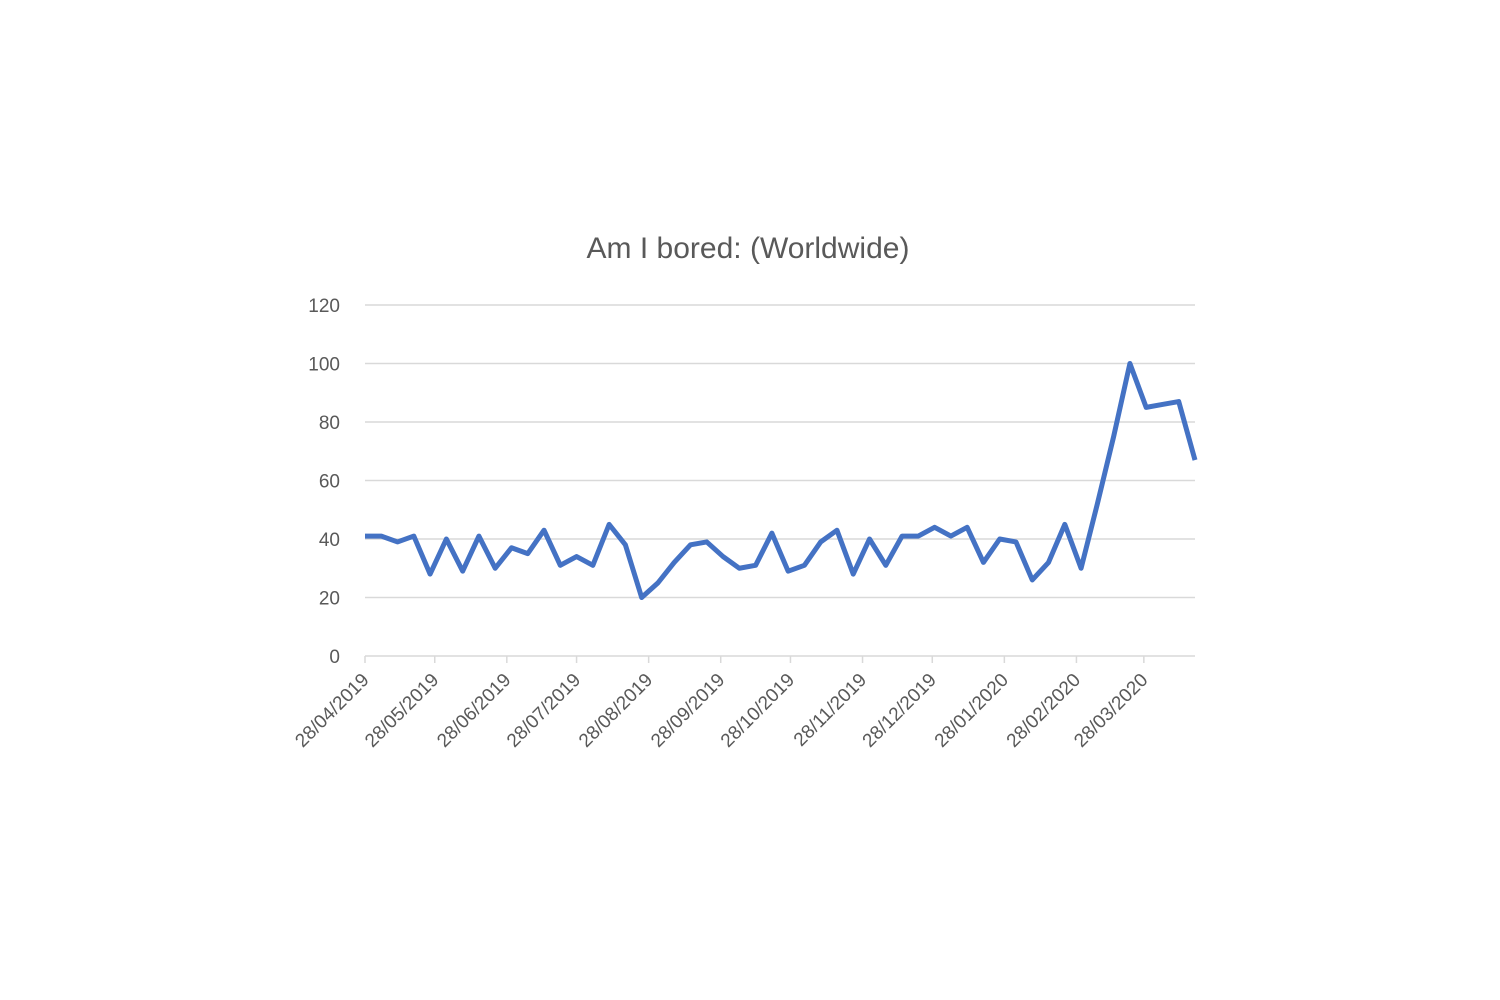  Describe the element at coordinates (900, 711) in the screenshot. I see `x-tick-label: 28/12/2019` at that location.